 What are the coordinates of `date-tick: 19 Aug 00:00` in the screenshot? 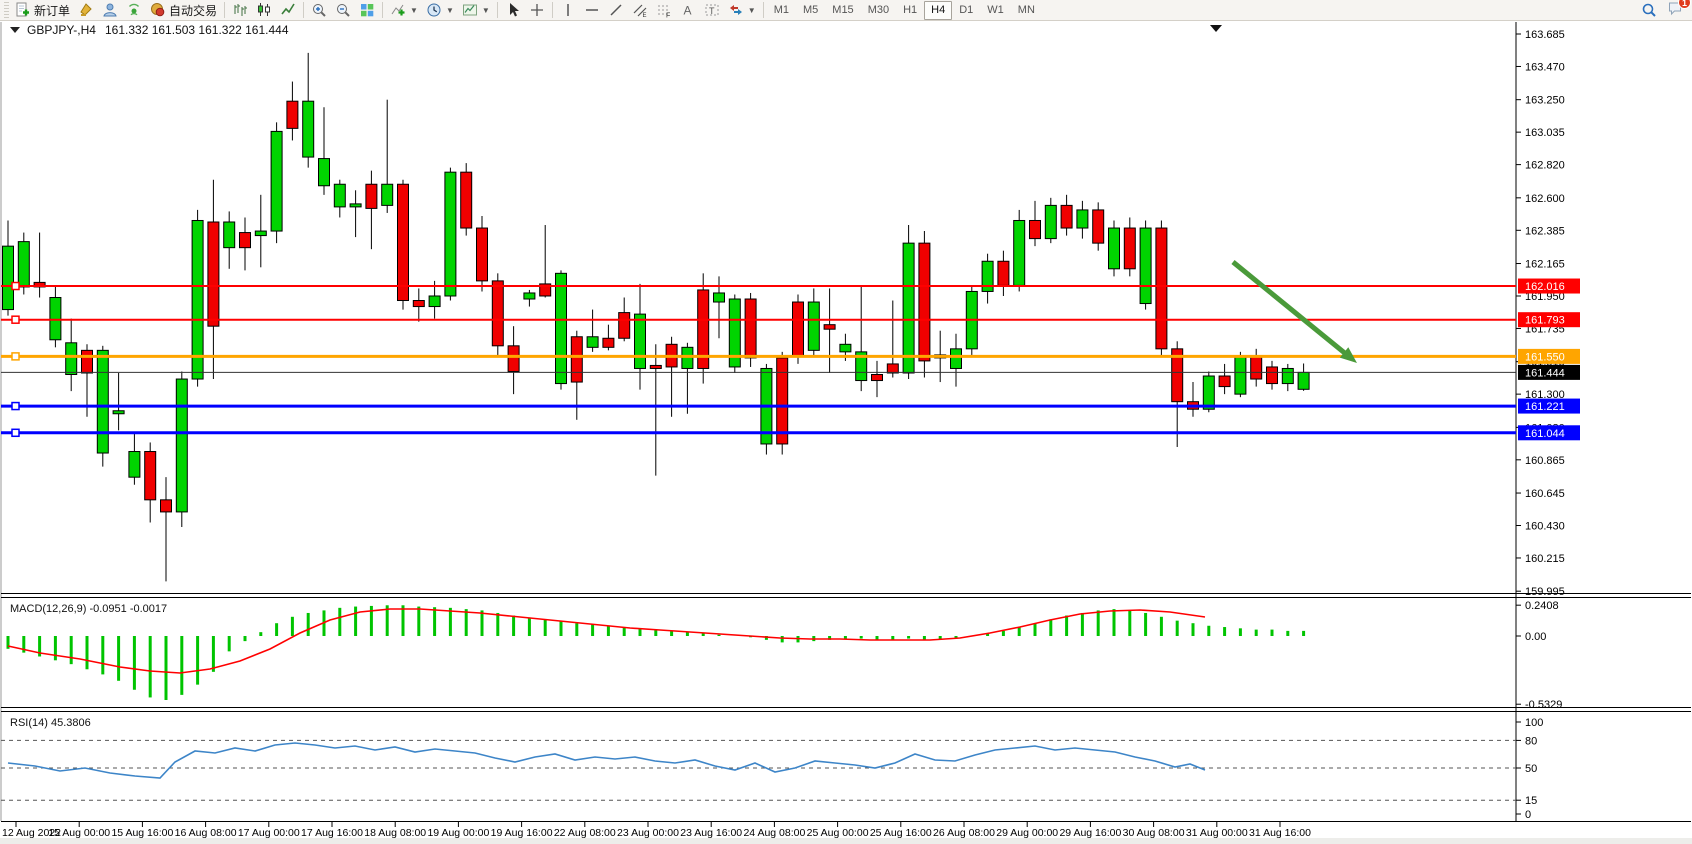 It's located at (458, 833).